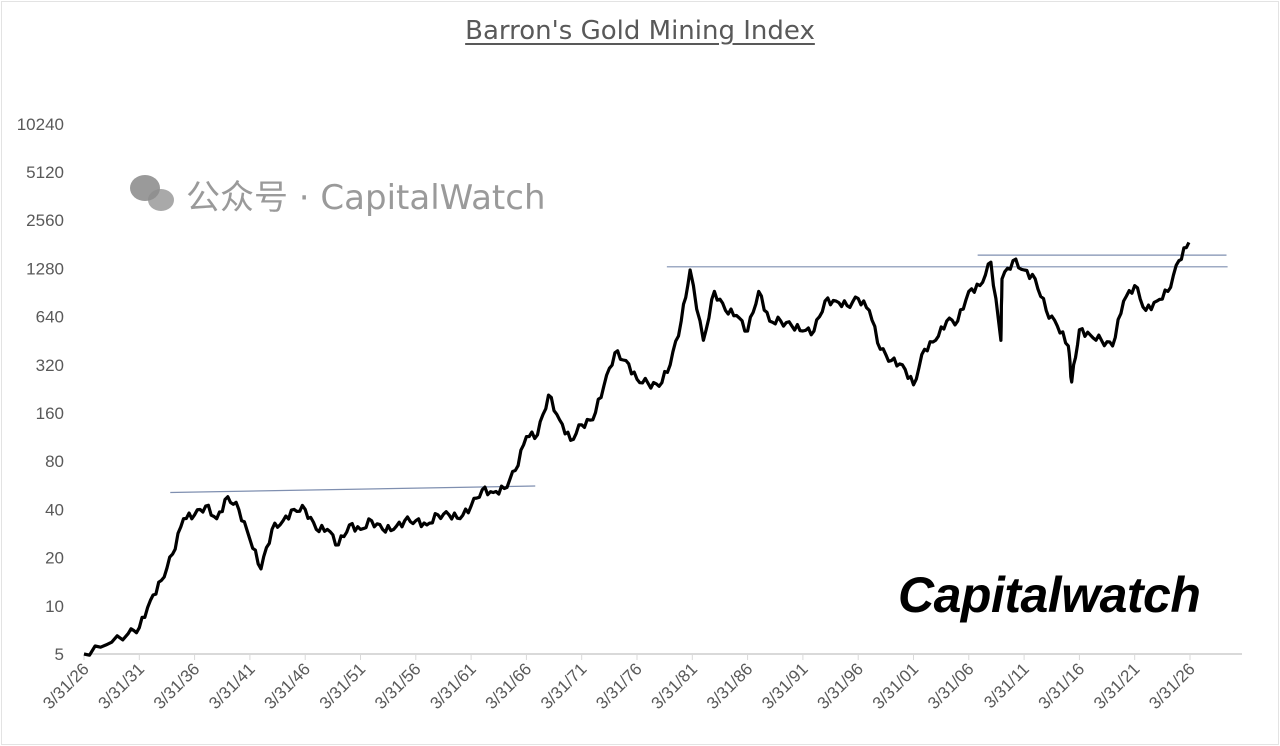 Image resolution: width=1280 pixels, height=746 pixels. What do you see at coordinates (619, 686) in the screenshot?
I see `x-tick-label: 3/31/76` at bounding box center [619, 686].